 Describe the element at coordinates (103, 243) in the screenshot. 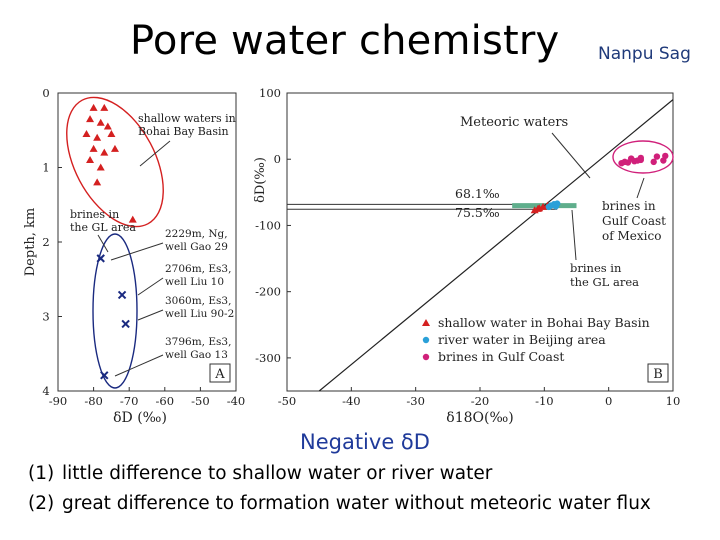

I see `leader-brines-gl-a` at that location.